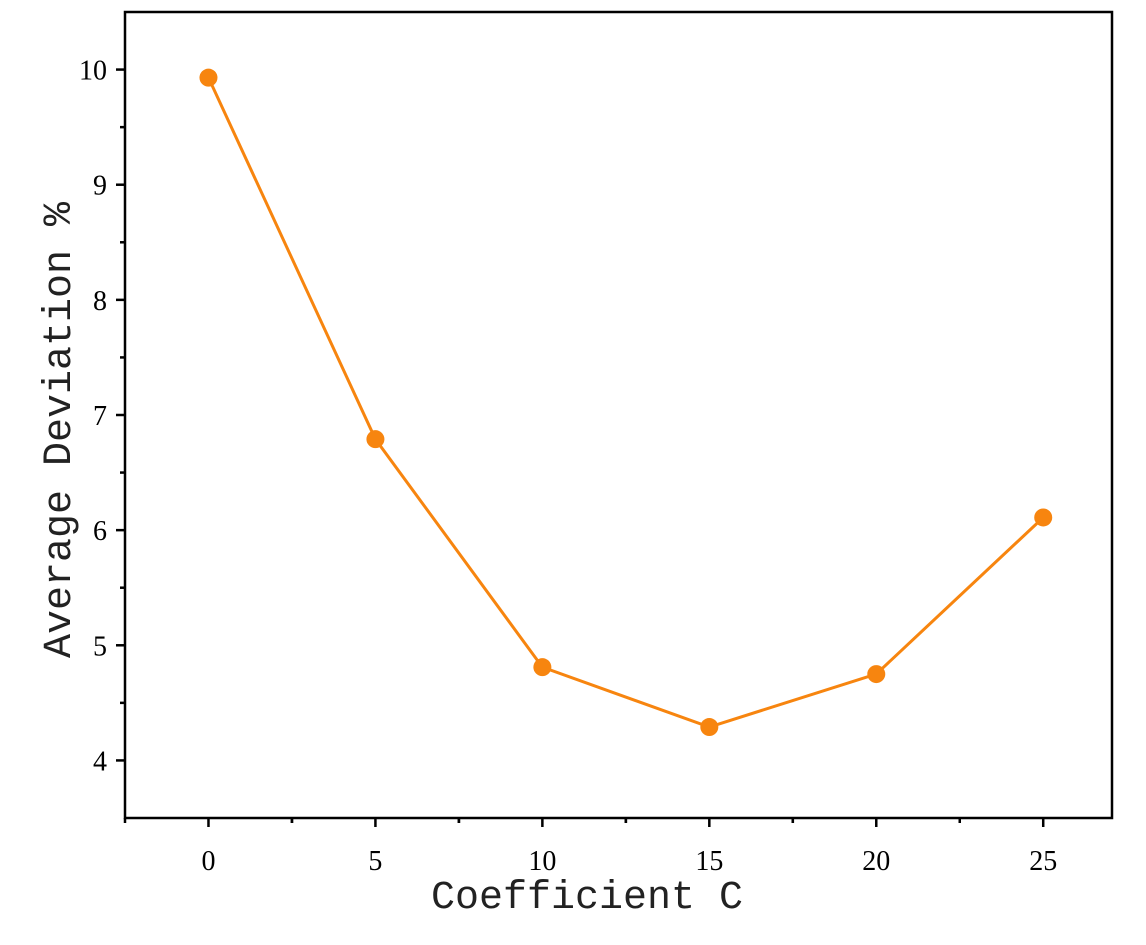 Image resolution: width=1146 pixels, height=945 pixels. Describe the element at coordinates (100, 761) in the screenshot. I see `y-tick-label: 4` at that location.